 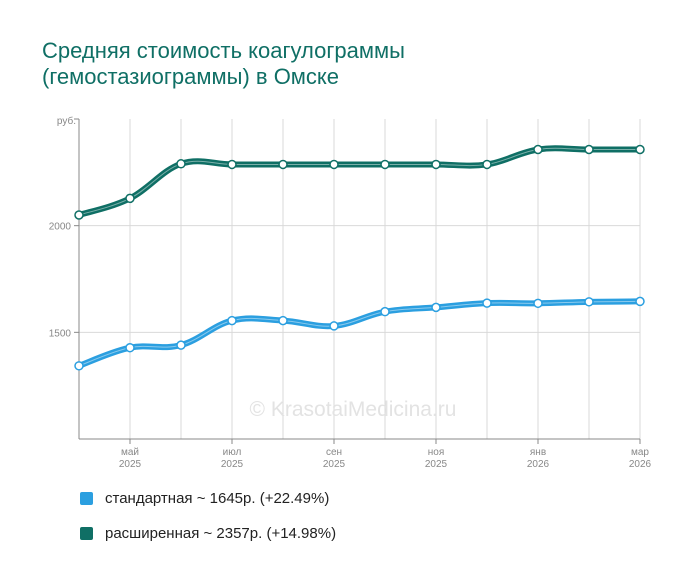 I want to click on legend-label-extended: расширенная ~ 2357р. (+14.98%), so click(x=221, y=533).